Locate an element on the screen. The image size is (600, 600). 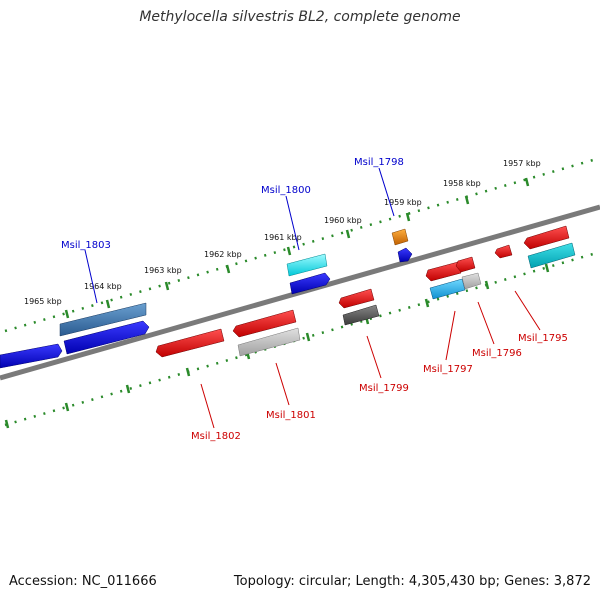
kbp-label-1963: 1963 kbp is located at coordinates (163, 270).